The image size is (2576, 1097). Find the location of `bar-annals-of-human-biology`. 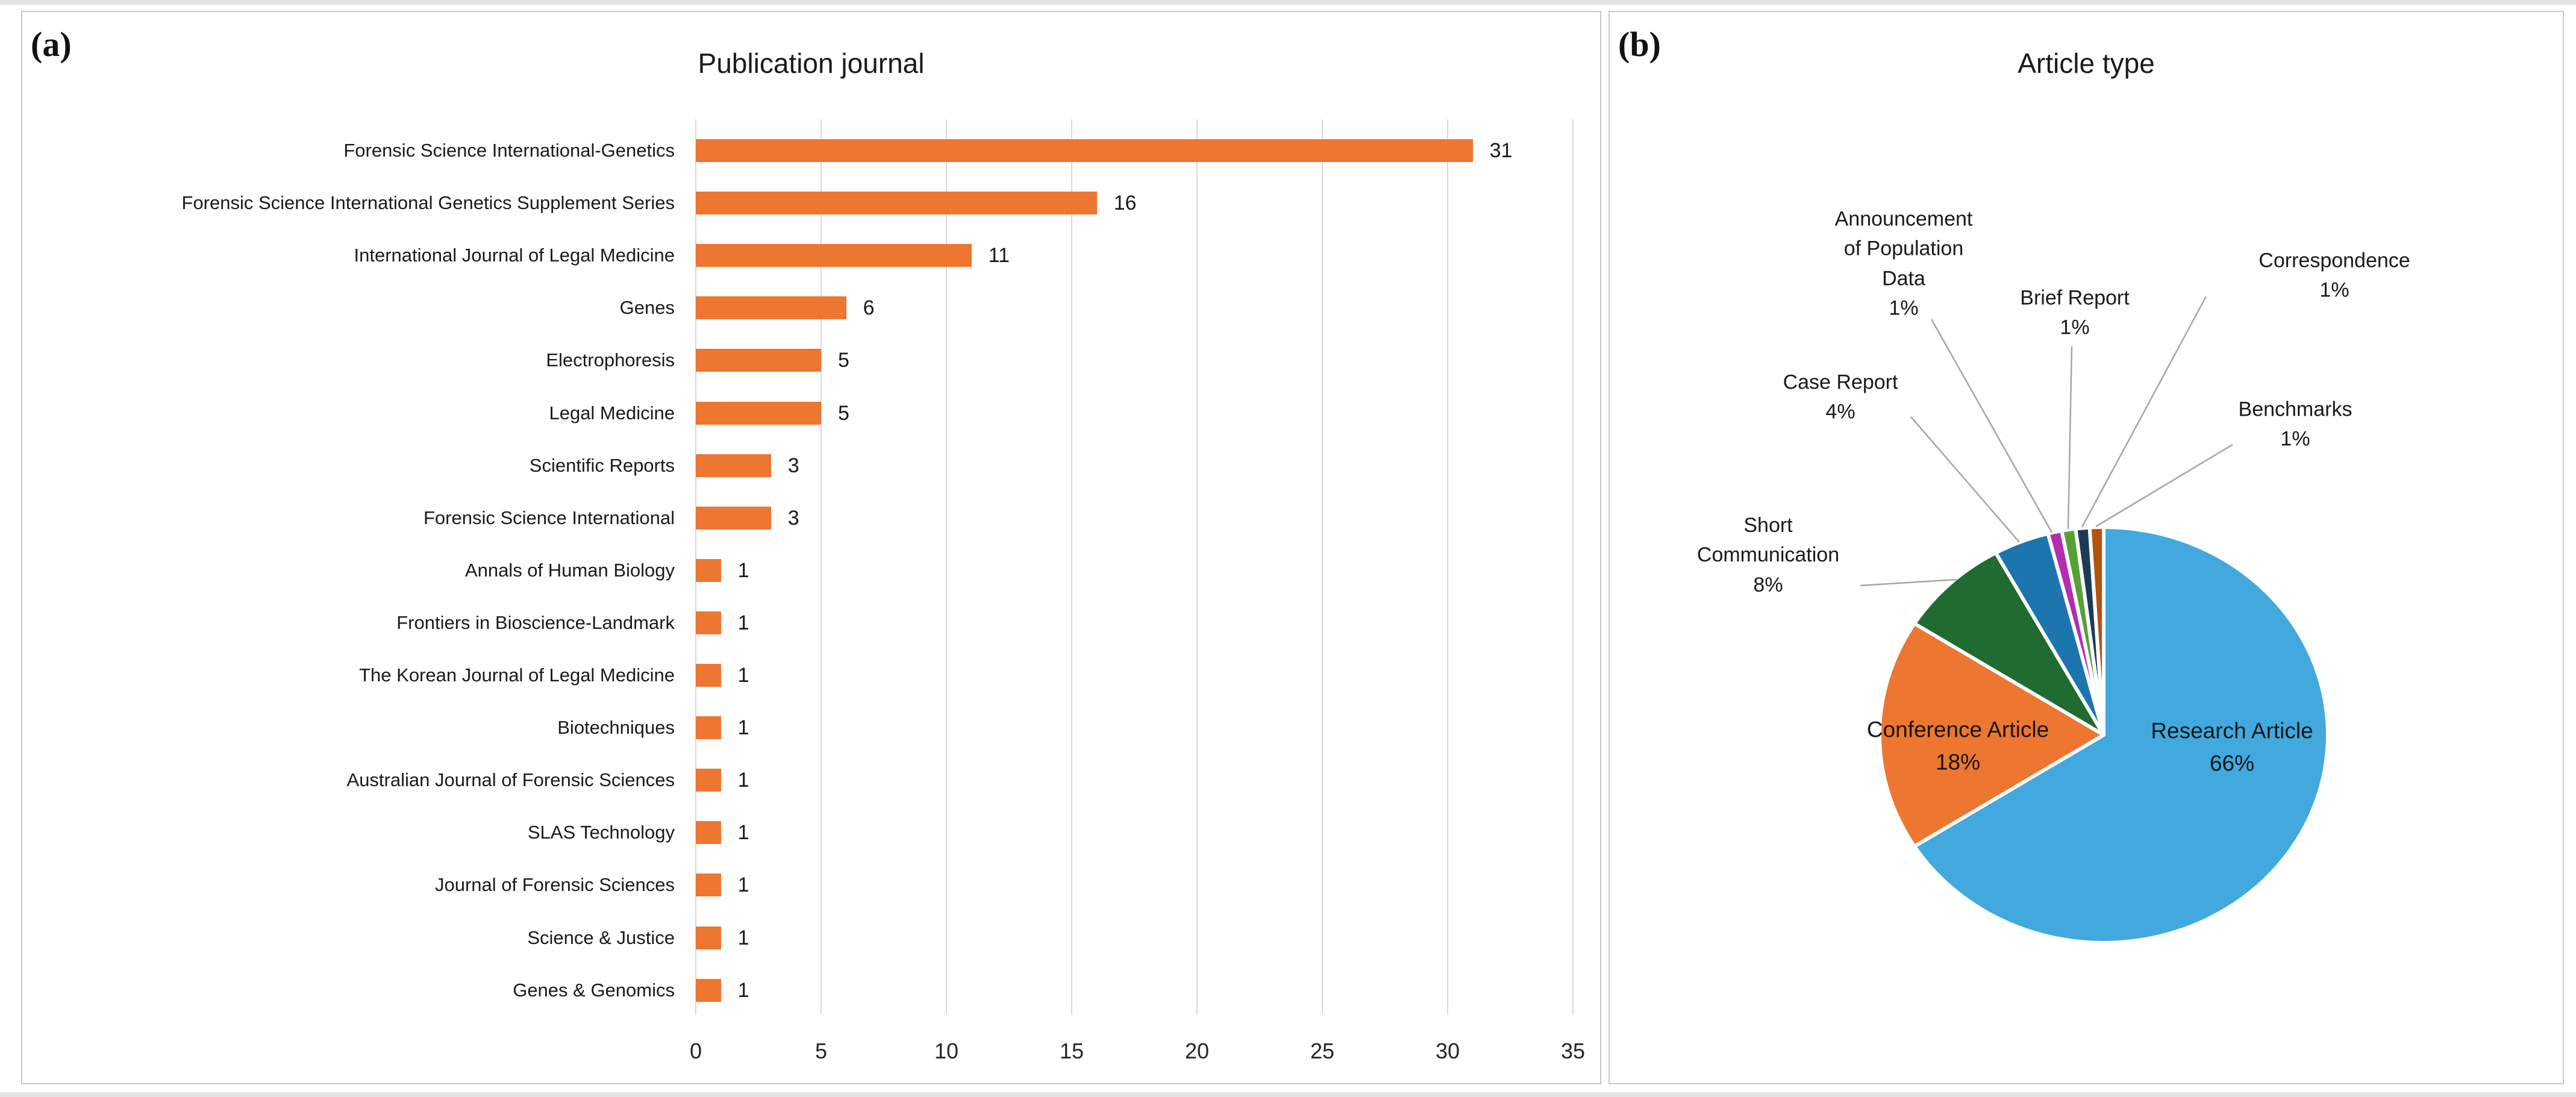

bar-annals-of-human-biology is located at coordinates (709, 570).